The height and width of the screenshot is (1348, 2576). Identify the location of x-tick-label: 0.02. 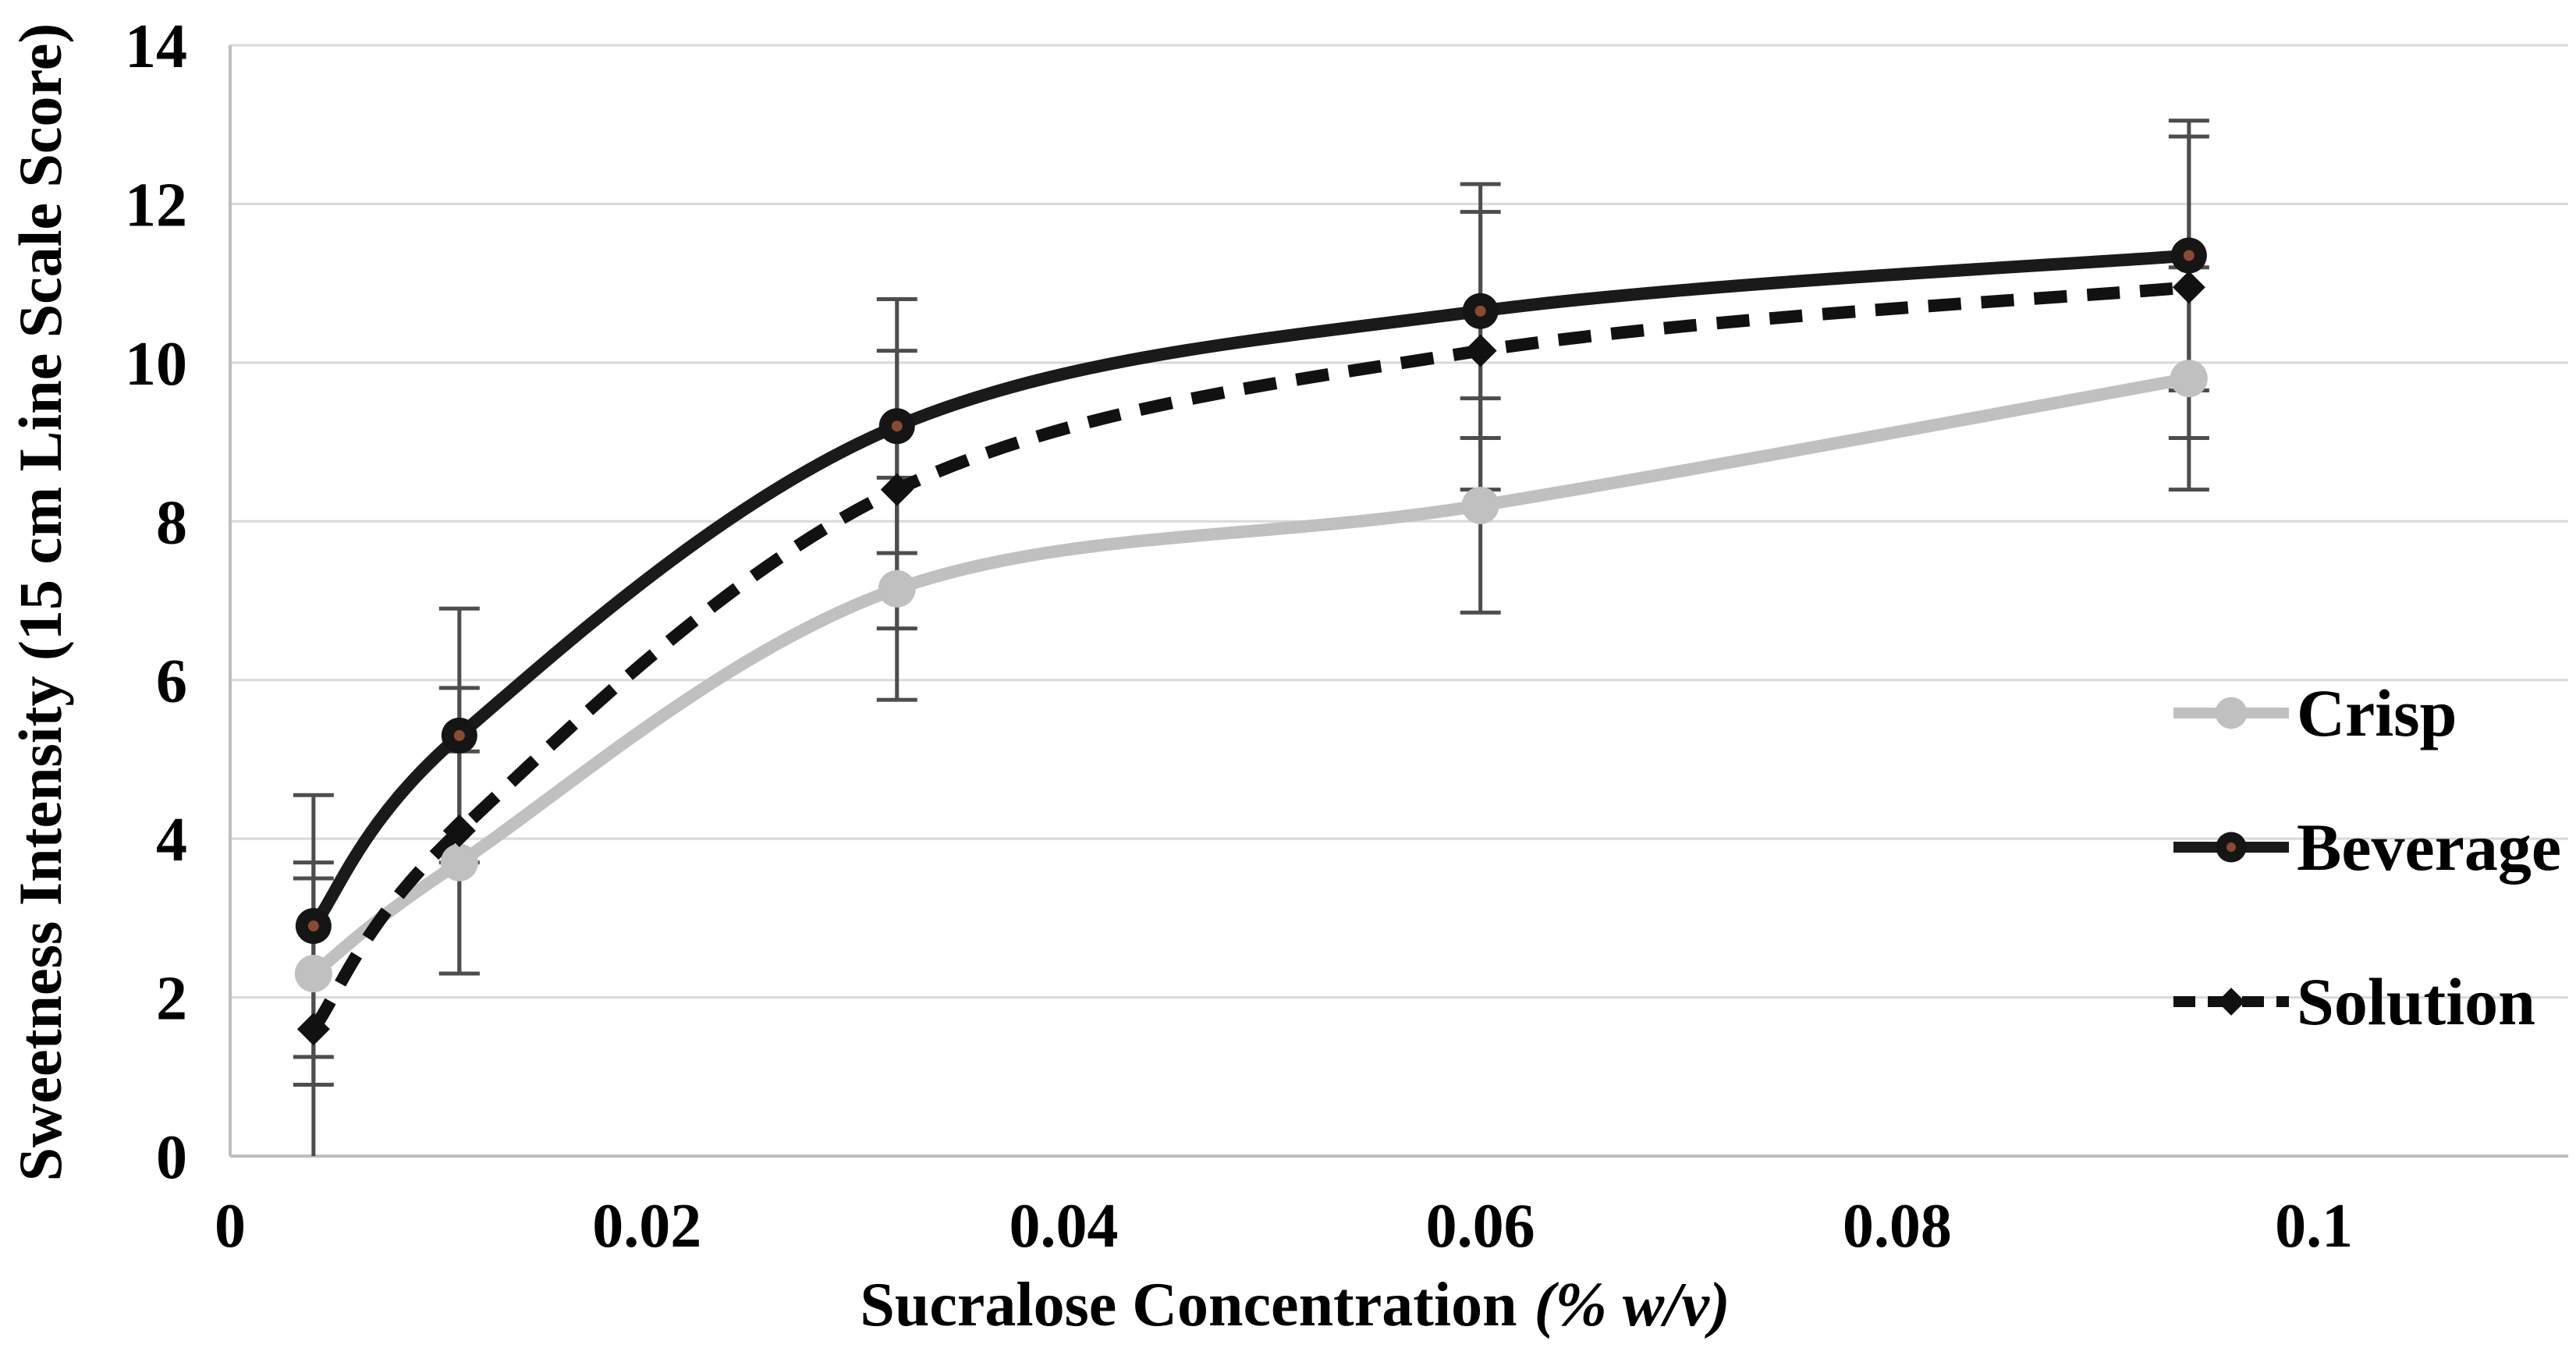
(646, 1226).